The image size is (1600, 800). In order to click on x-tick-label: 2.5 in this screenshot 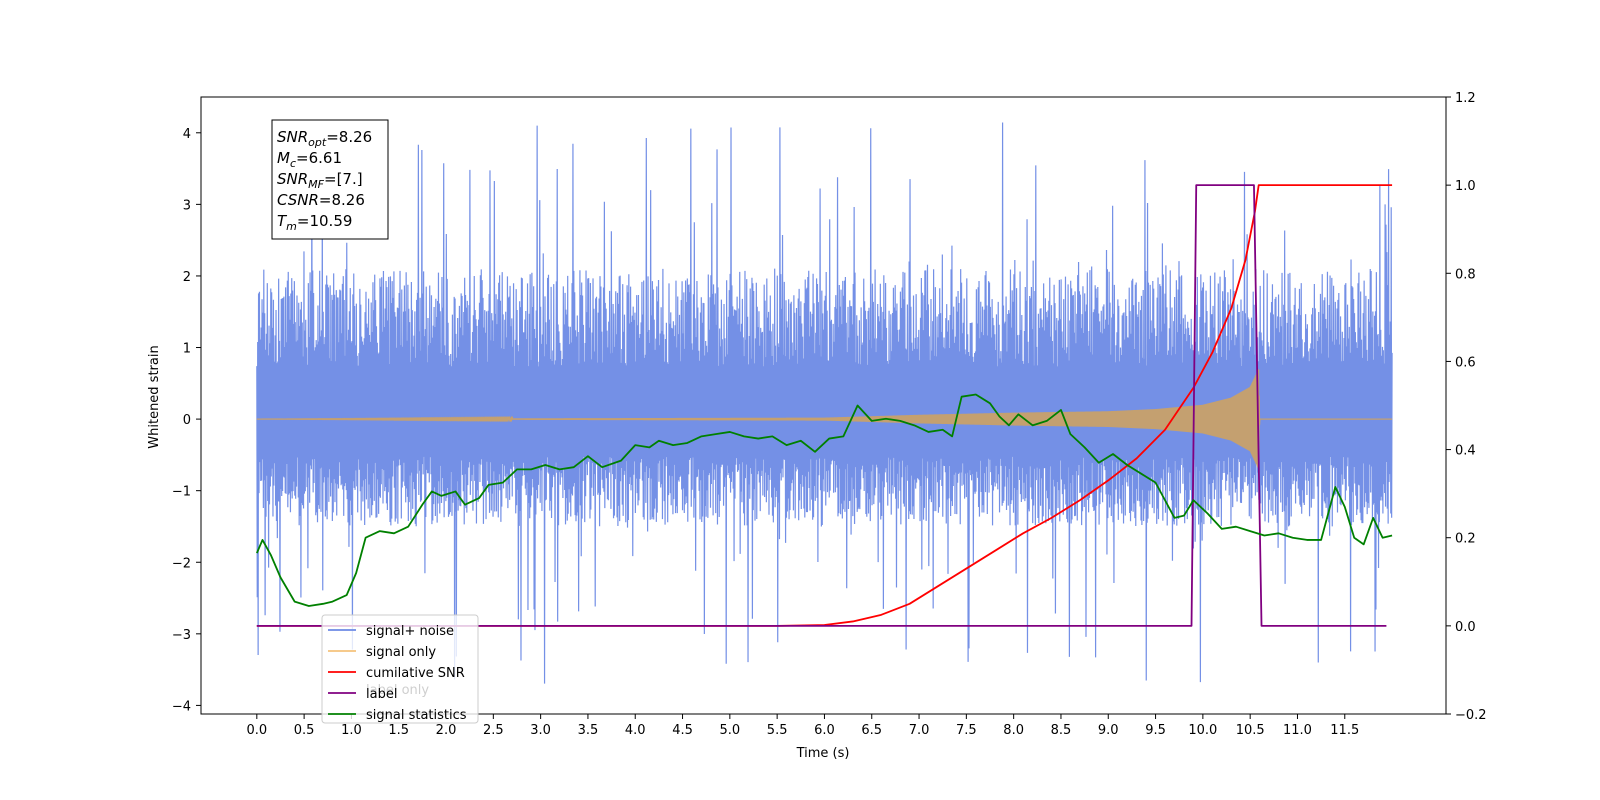, I will do `click(493, 730)`.